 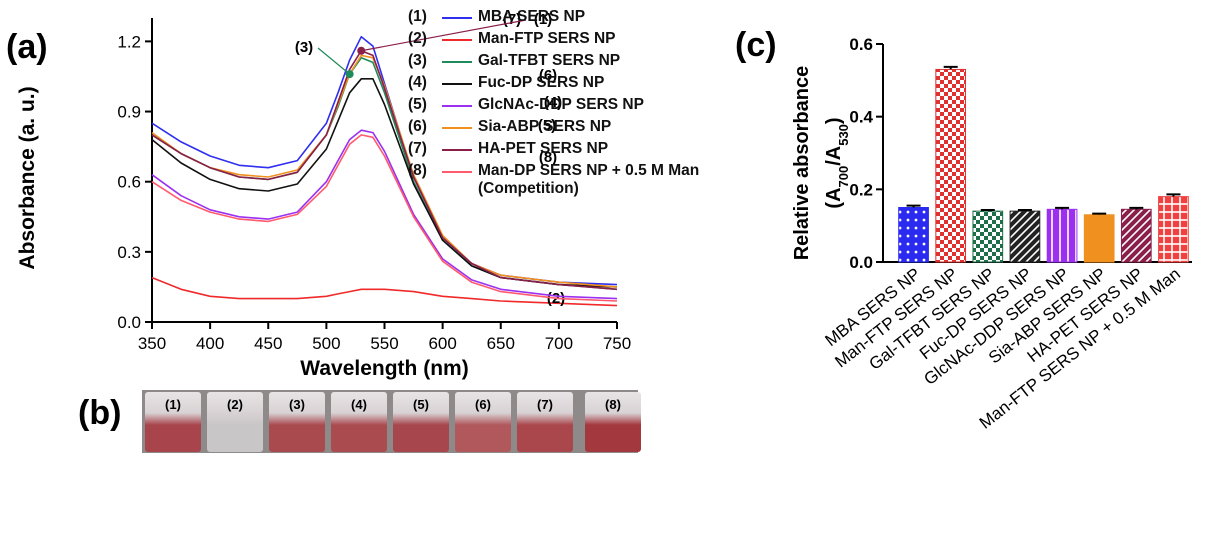 I want to click on legend-number: (4), so click(x=417, y=82).